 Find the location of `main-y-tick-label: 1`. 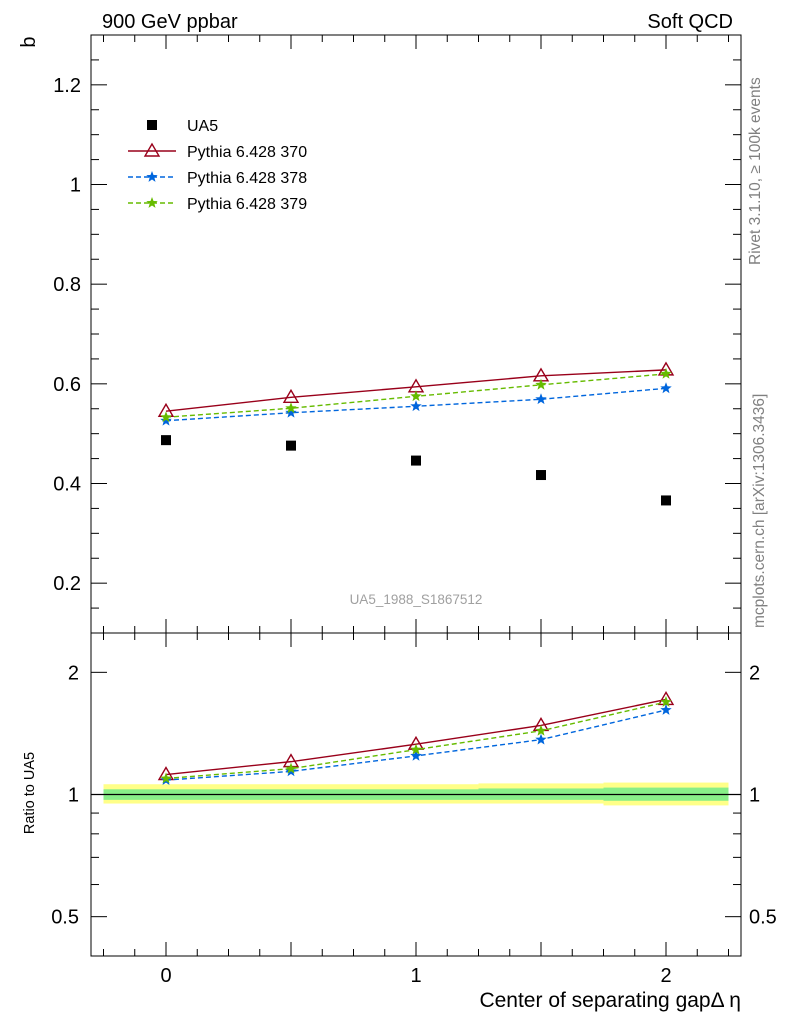

main-y-tick-label: 1 is located at coordinates (75, 186).